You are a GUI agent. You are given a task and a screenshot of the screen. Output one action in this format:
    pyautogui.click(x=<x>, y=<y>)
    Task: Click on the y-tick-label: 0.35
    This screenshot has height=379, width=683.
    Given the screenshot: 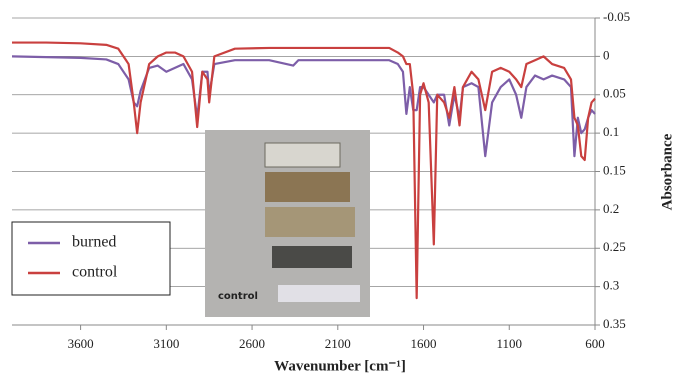 What is the action you would take?
    pyautogui.click(x=614, y=323)
    